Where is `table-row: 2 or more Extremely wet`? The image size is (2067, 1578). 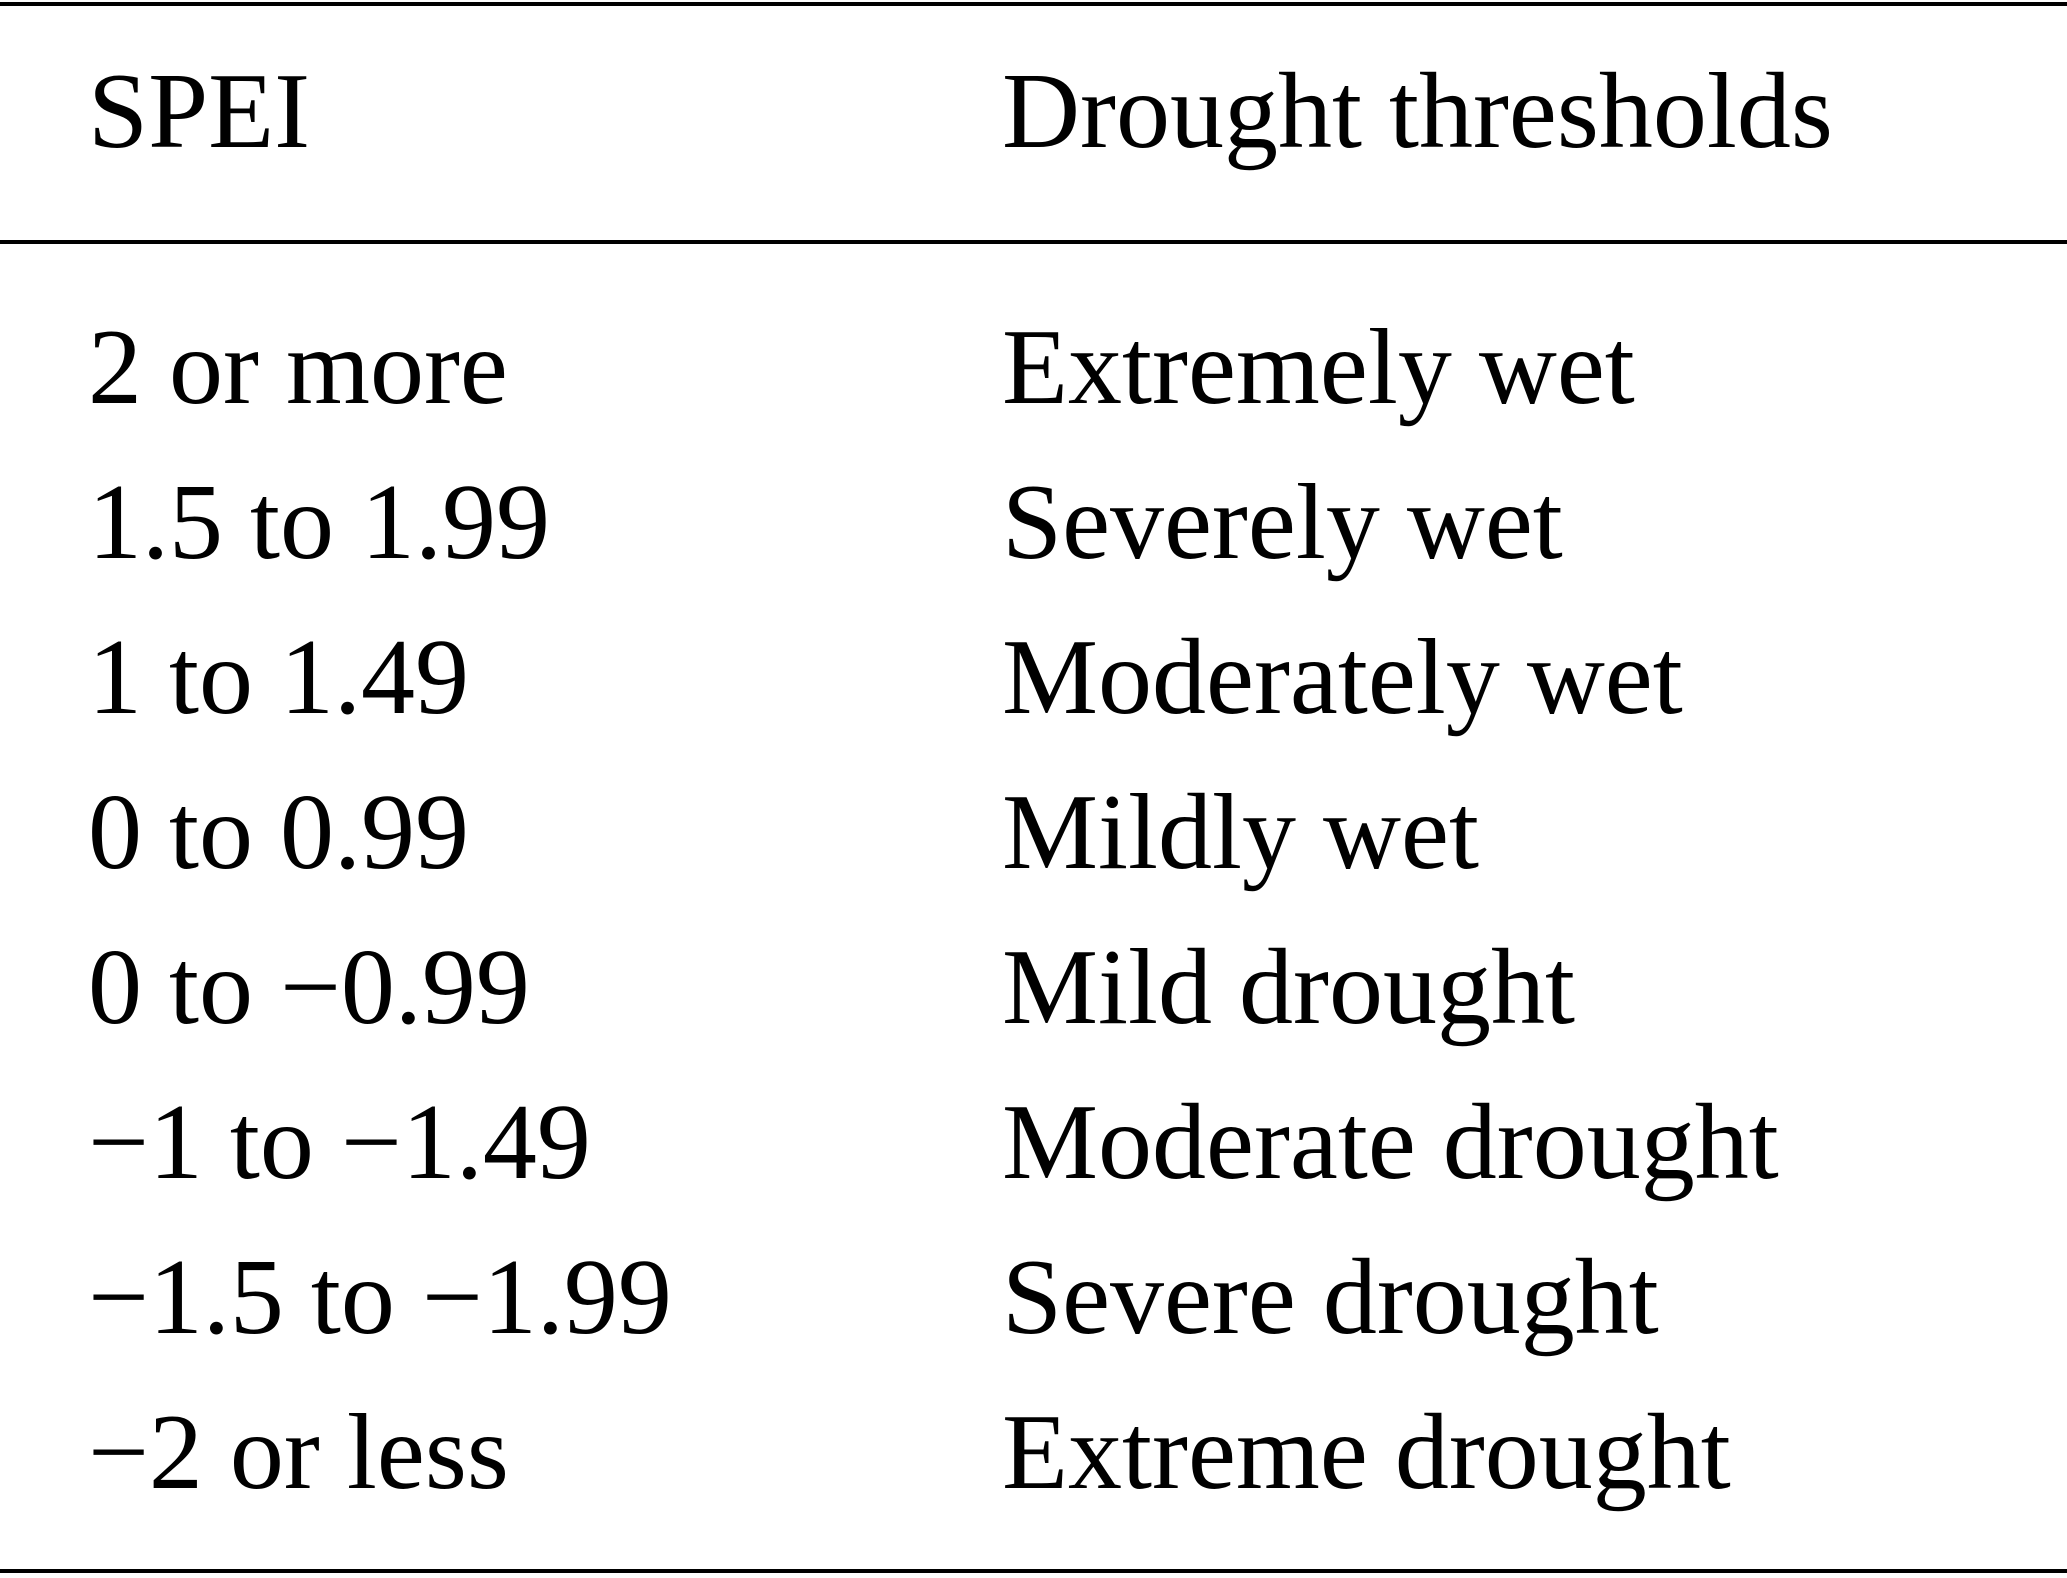 table-row: 2 or more Extremely wet is located at coordinates (1033, 367).